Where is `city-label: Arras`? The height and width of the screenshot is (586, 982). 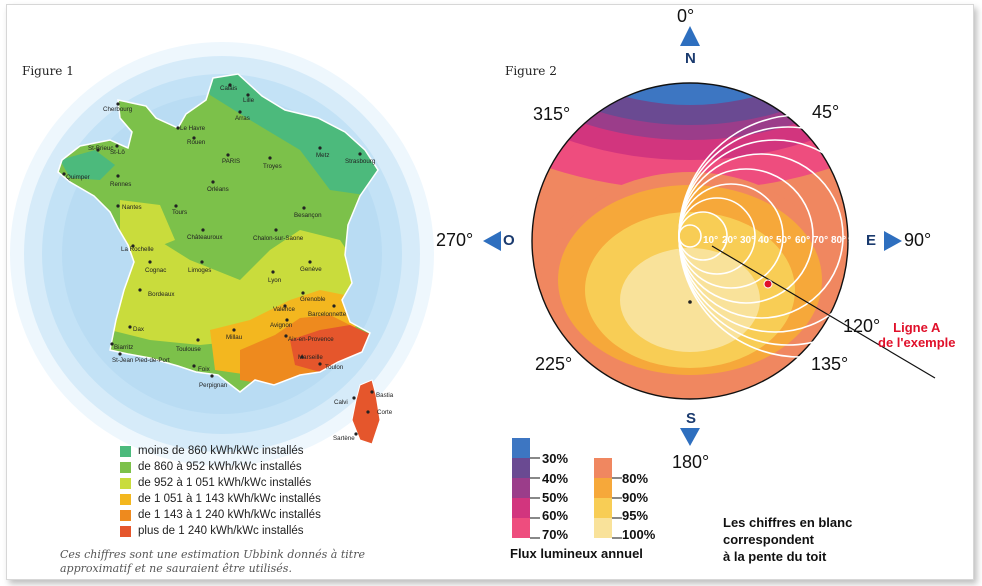
city-label: Arras is located at coordinates (242, 118).